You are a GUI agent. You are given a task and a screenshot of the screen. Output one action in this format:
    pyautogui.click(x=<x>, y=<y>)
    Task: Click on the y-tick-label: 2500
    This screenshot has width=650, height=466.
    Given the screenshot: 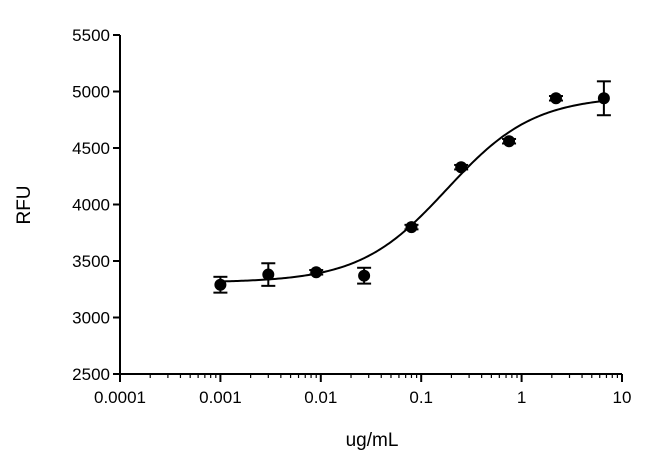 What is the action you would take?
    pyautogui.click(x=91, y=374)
    